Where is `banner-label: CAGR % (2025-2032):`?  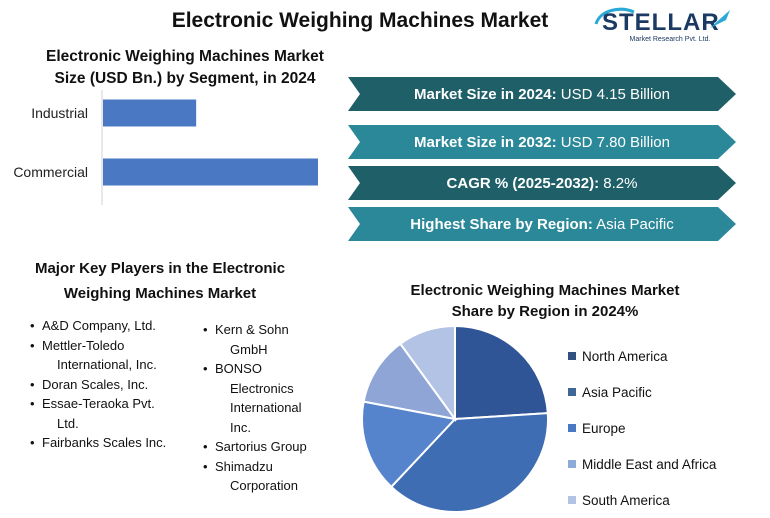
banner-label: CAGR % (2025-2032): is located at coordinates (523, 183).